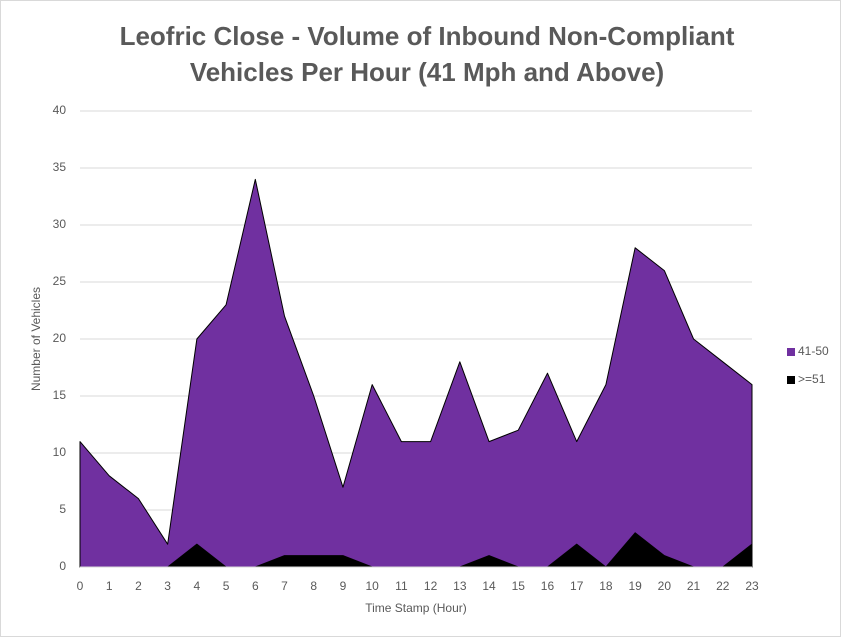 Image resolution: width=841 pixels, height=642 pixels. Describe the element at coordinates (62, 509) in the screenshot. I see `y-tick-label: 5` at that location.